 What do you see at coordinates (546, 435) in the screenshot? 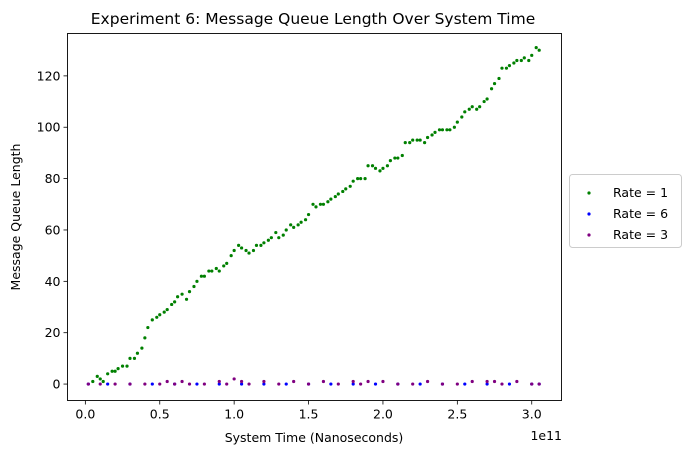
I see `x-axis-offset-label: 1e11` at bounding box center [546, 435].